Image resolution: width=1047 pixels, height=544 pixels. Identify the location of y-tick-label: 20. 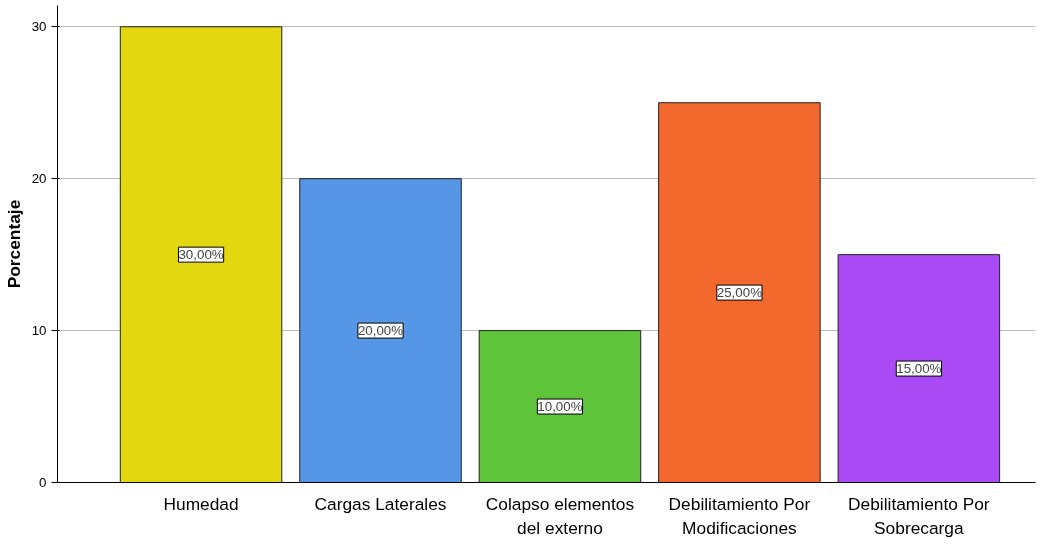
(39, 179).